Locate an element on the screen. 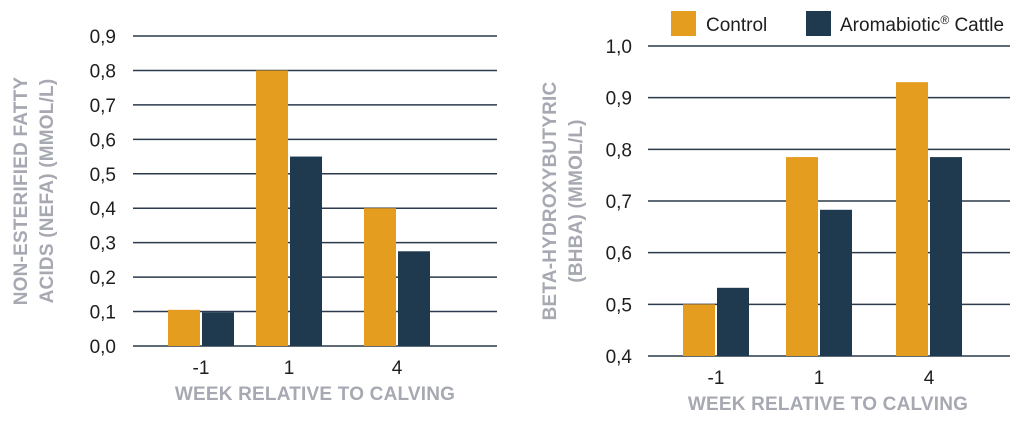  y-tick-label: 1,0 is located at coordinates (619, 47).